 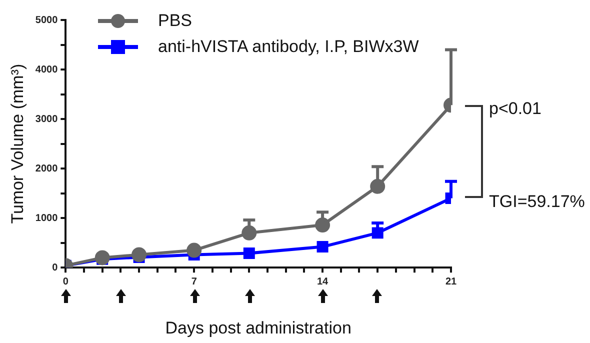 I want to click on annotation: p<0.01, so click(x=515, y=108).